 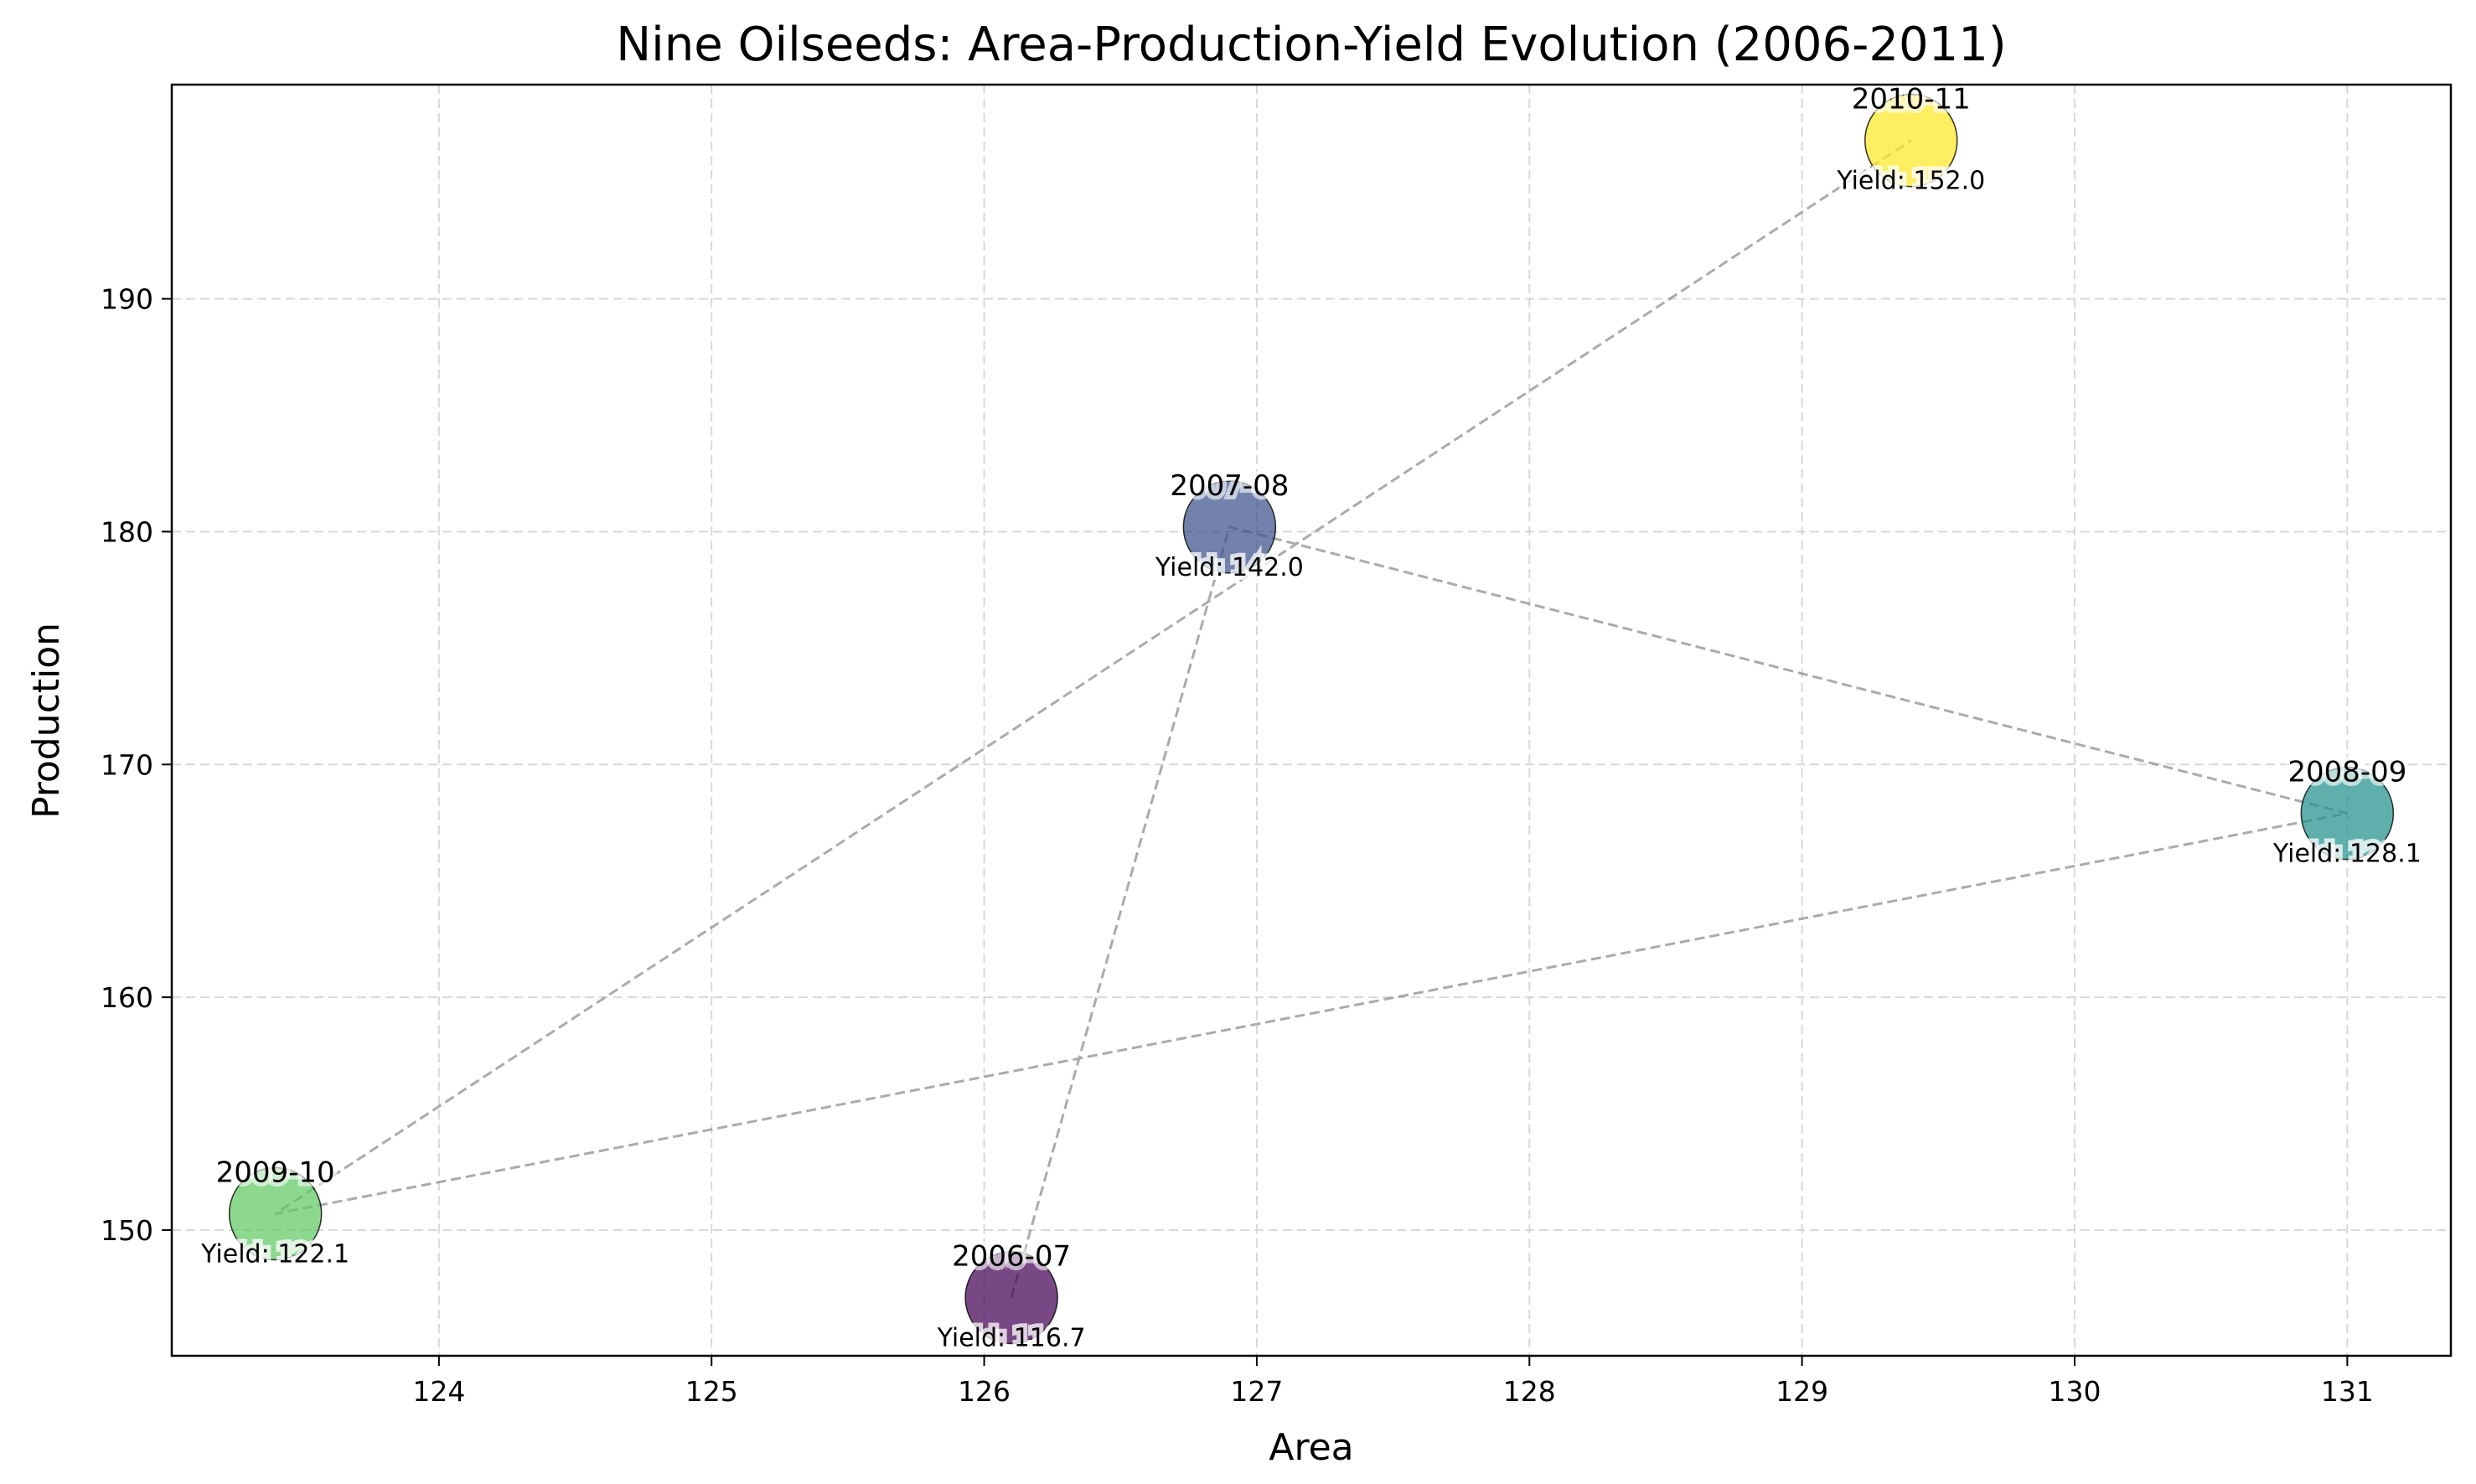 What do you see at coordinates (46, 721) in the screenshot?
I see `y-axis-label: Production` at bounding box center [46, 721].